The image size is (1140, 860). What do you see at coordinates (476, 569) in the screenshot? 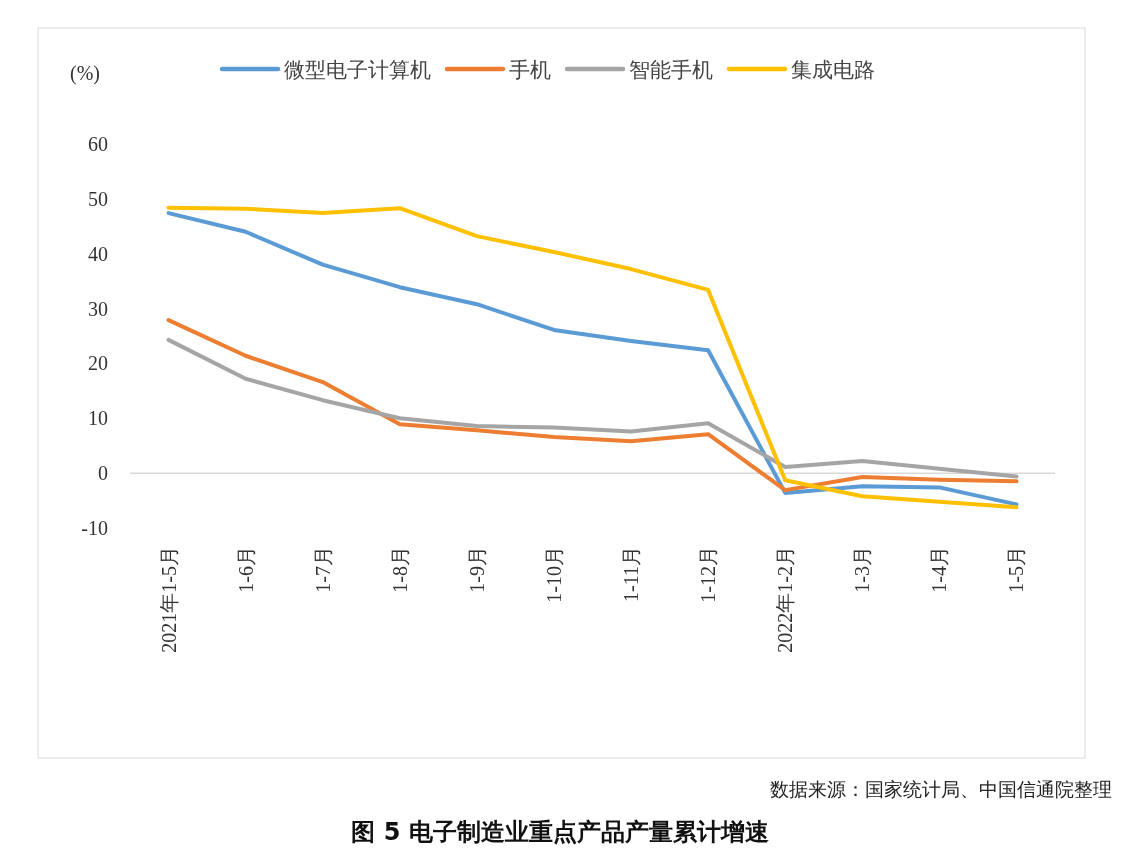
I see `x-tick-label: 1-9月` at bounding box center [476, 569].